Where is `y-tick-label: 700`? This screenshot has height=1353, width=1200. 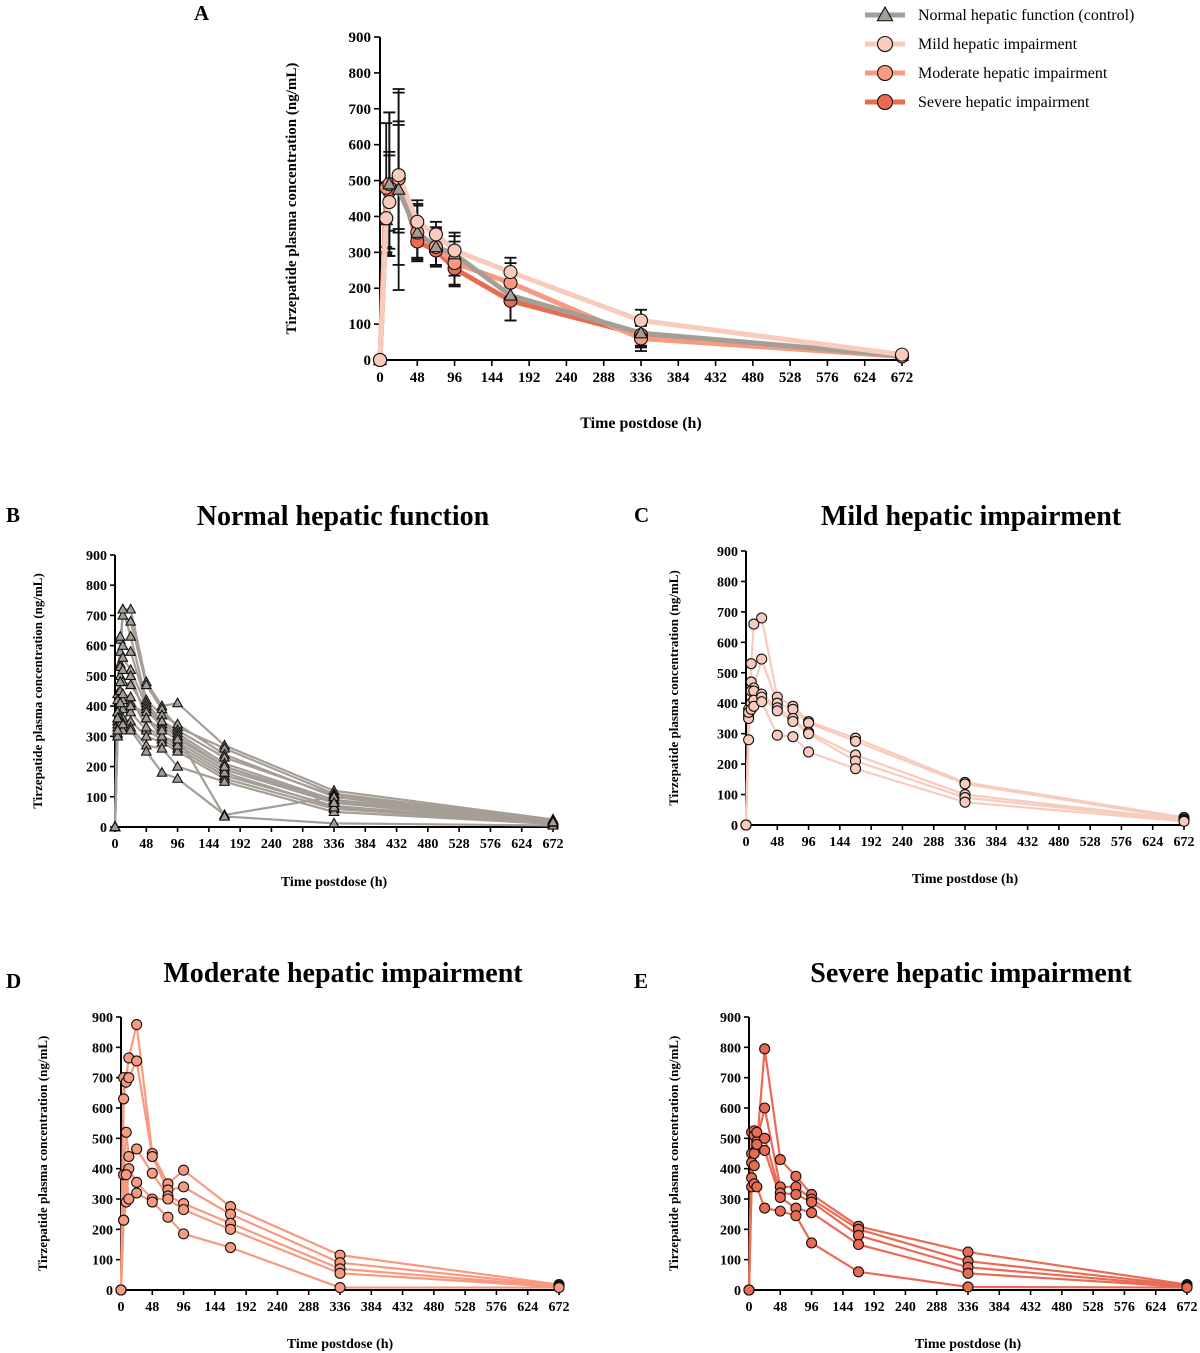
y-tick-label: 700 is located at coordinates (96, 616).